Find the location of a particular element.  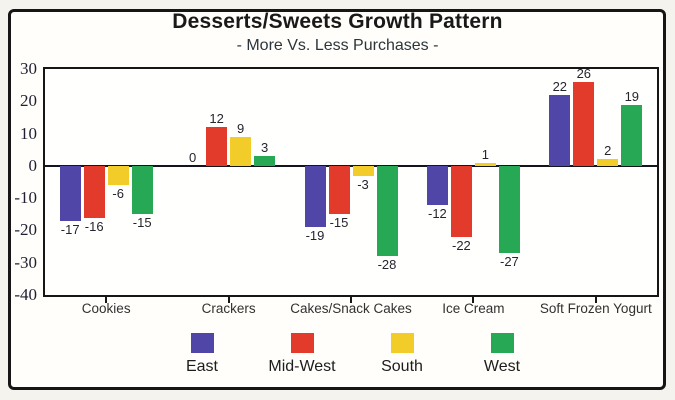

bar-value-label: -22 is located at coordinates (461, 245).